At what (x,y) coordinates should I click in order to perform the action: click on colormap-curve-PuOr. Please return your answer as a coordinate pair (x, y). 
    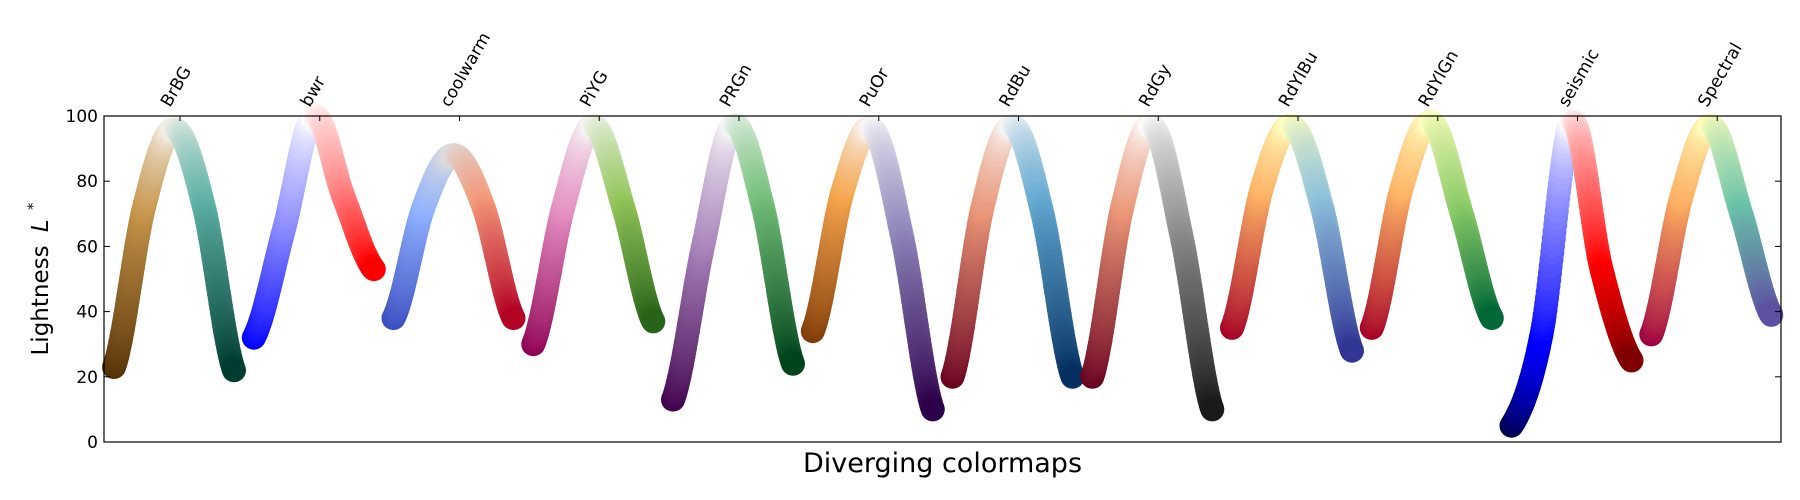
    Looking at the image, I should click on (872, 268).